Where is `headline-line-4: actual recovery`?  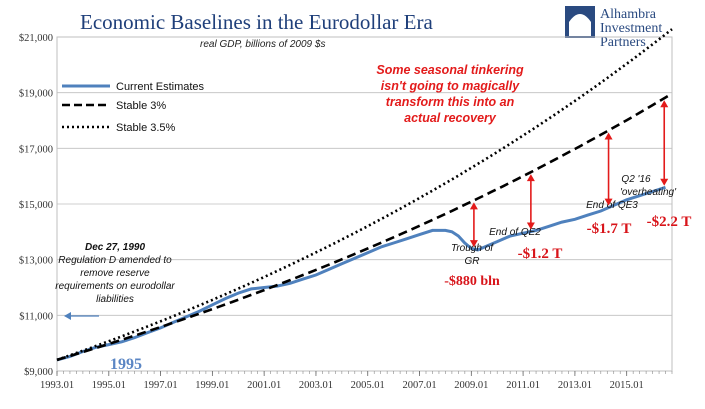 headline-line-4: actual recovery is located at coordinates (450, 118).